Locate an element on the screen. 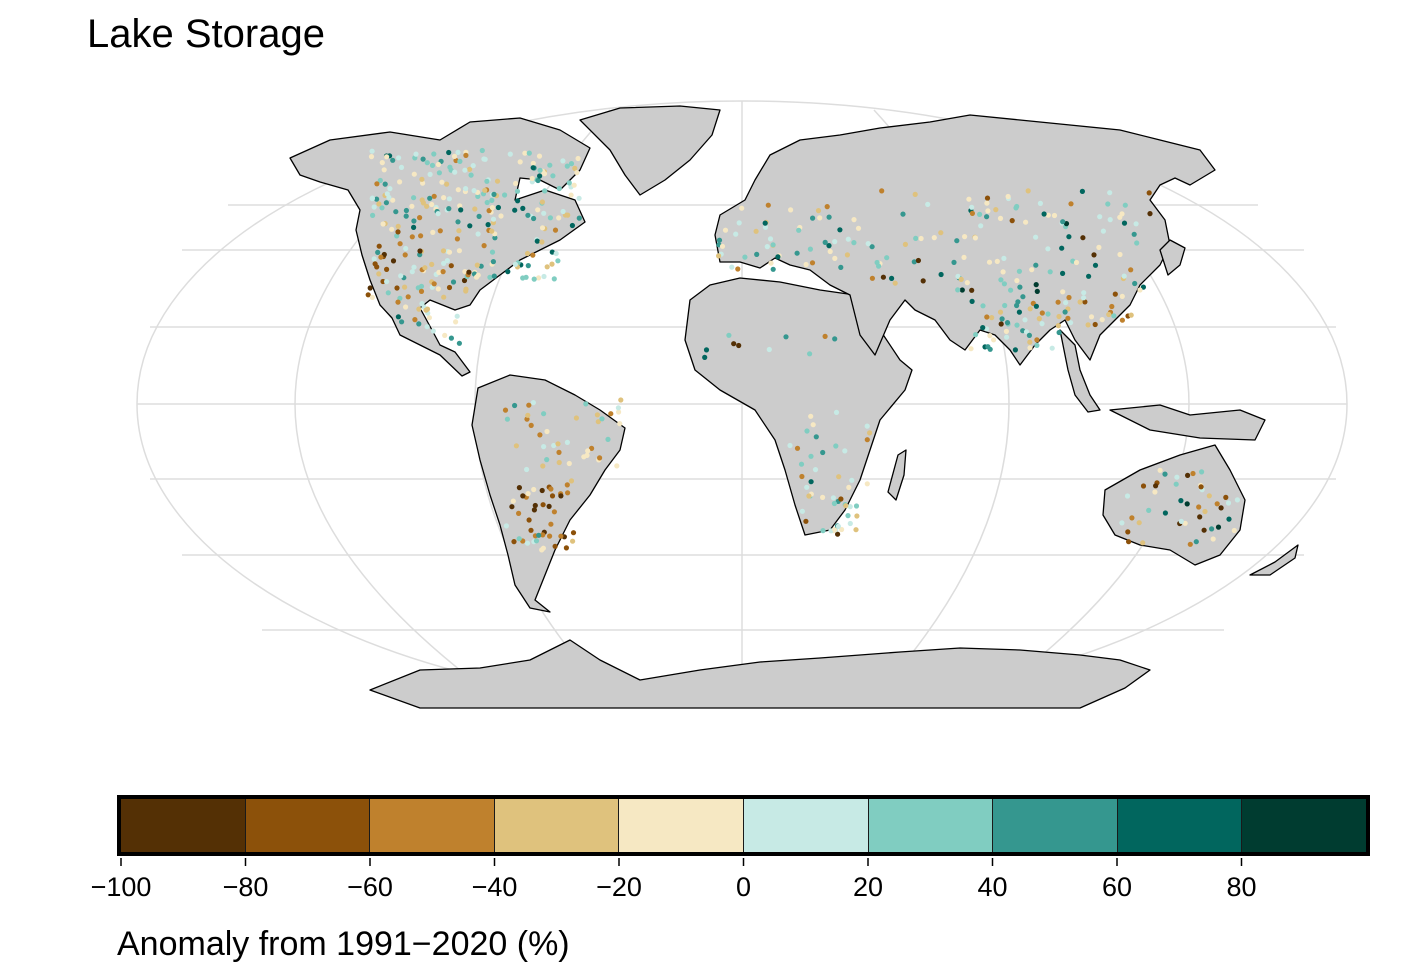 Image resolution: width=1410 pixels, height=967 pixels. colorbar-swatch is located at coordinates (681, 825).